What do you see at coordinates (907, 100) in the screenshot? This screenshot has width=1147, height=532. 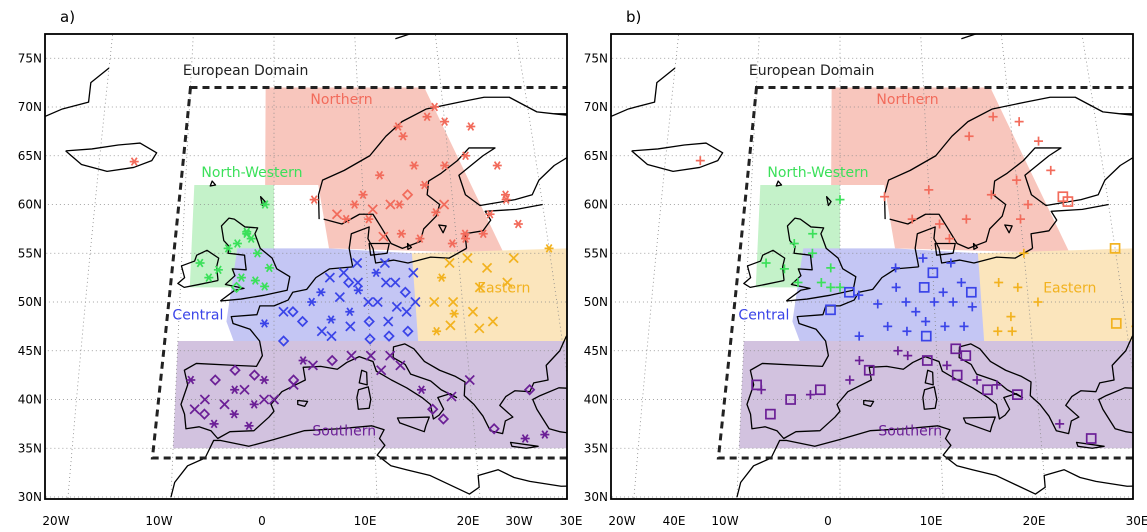 I see `region-label-northern: Northern` at bounding box center [907, 100].